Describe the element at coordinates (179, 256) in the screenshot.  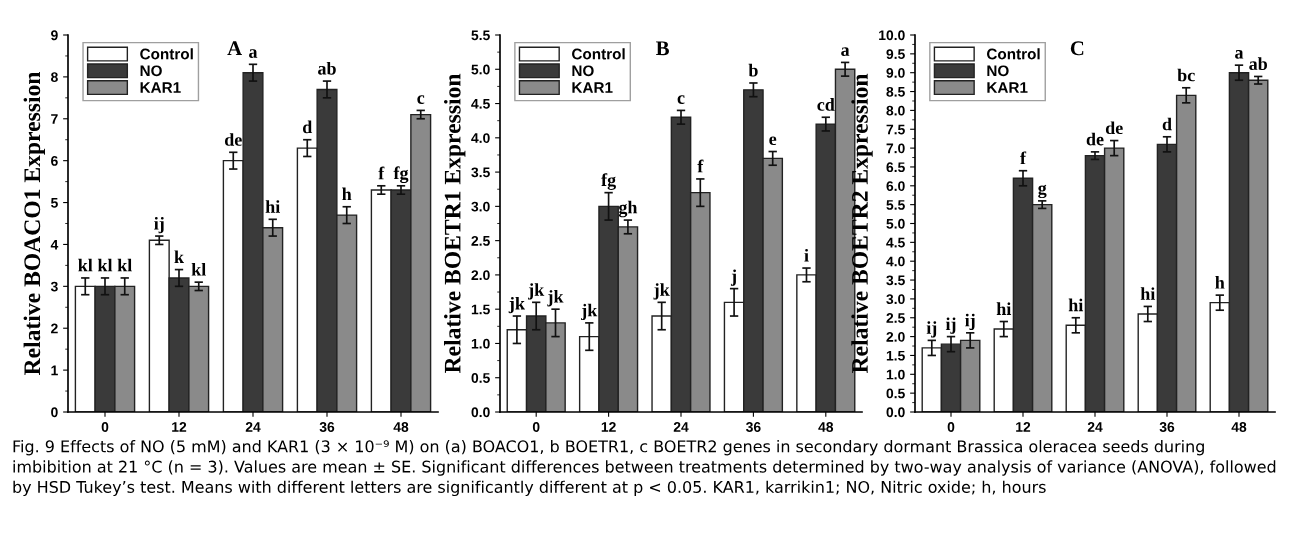
I see `data-label: k` at that location.